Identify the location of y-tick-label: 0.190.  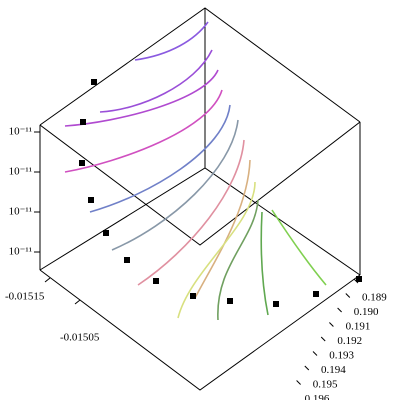
(366, 312).